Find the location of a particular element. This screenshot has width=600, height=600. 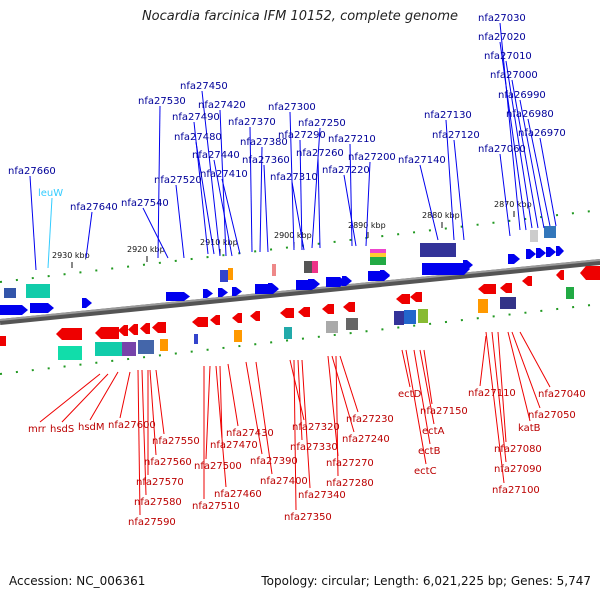

forward-gene-label: nfa26980 is located at coordinates (530, 114).